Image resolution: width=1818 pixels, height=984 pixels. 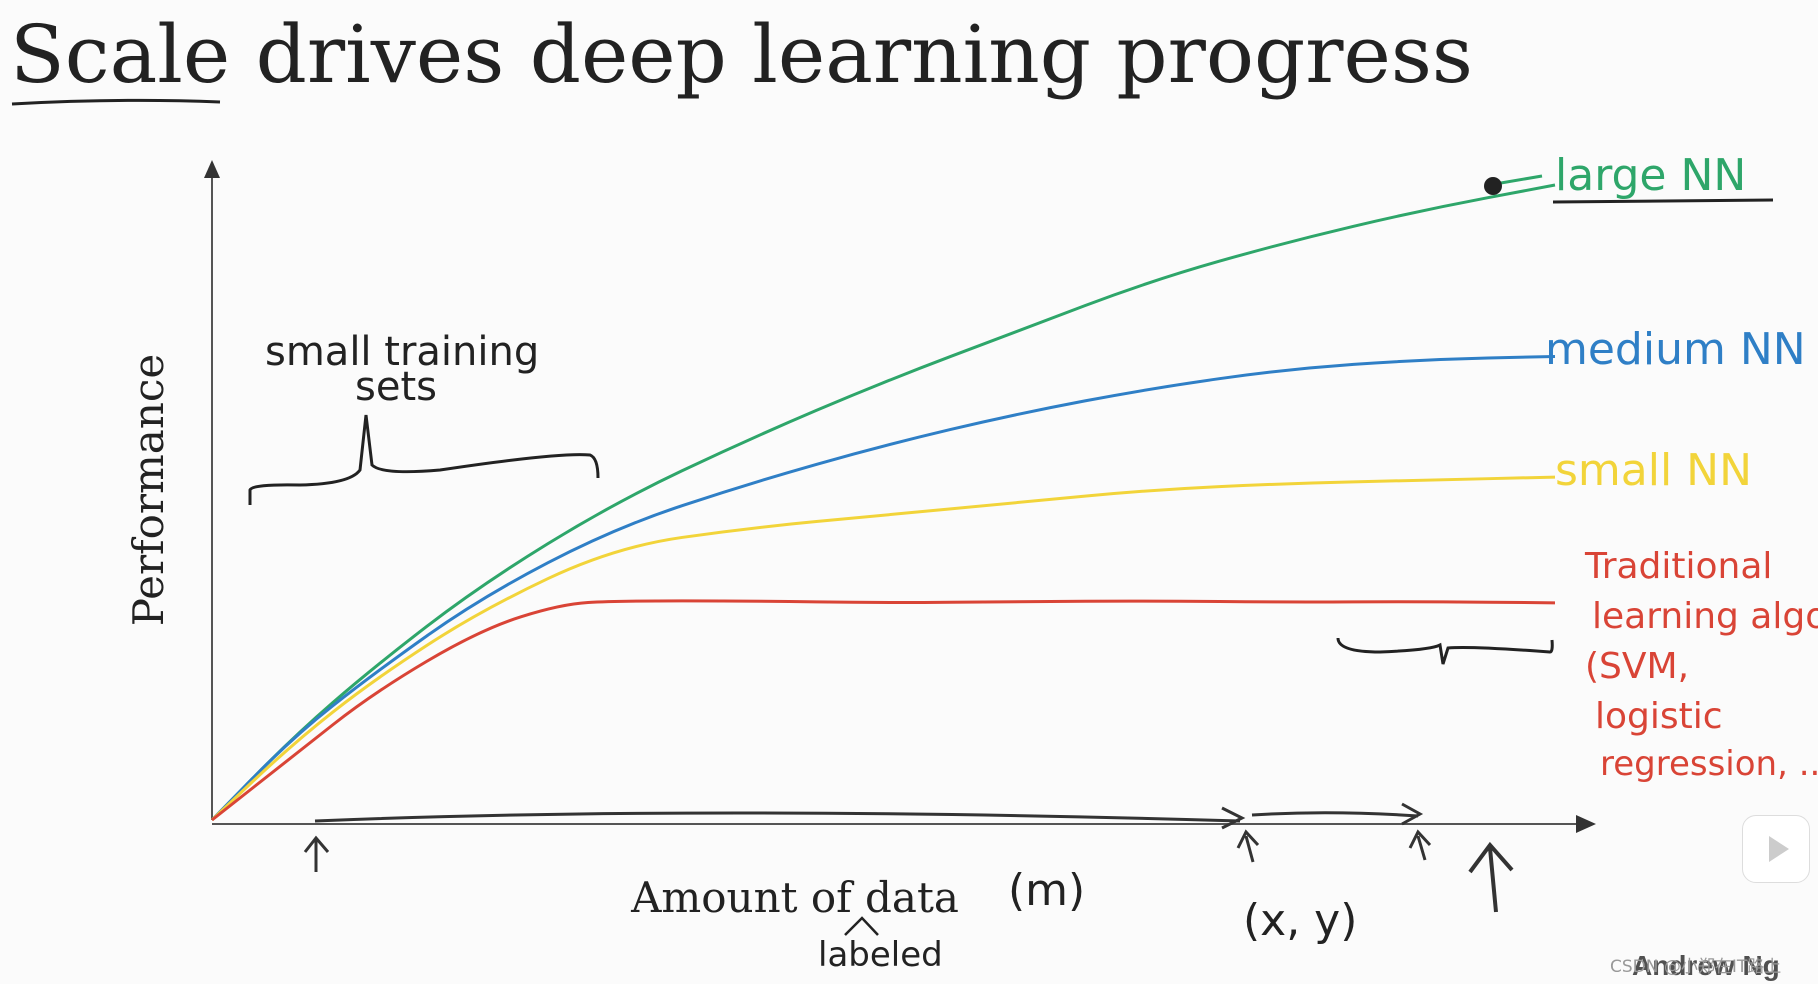 I want to click on chart-title: Scale drives deep learning progress, so click(x=741, y=54).